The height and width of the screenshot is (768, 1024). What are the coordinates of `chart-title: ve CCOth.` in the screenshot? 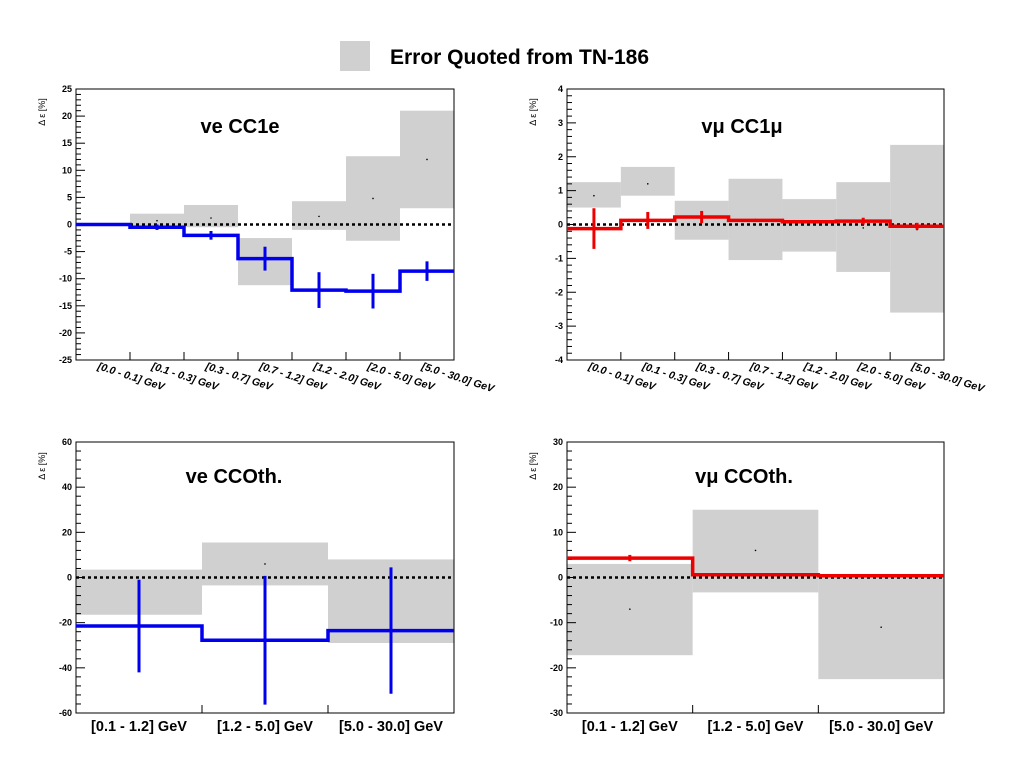 It's located at (234, 477).